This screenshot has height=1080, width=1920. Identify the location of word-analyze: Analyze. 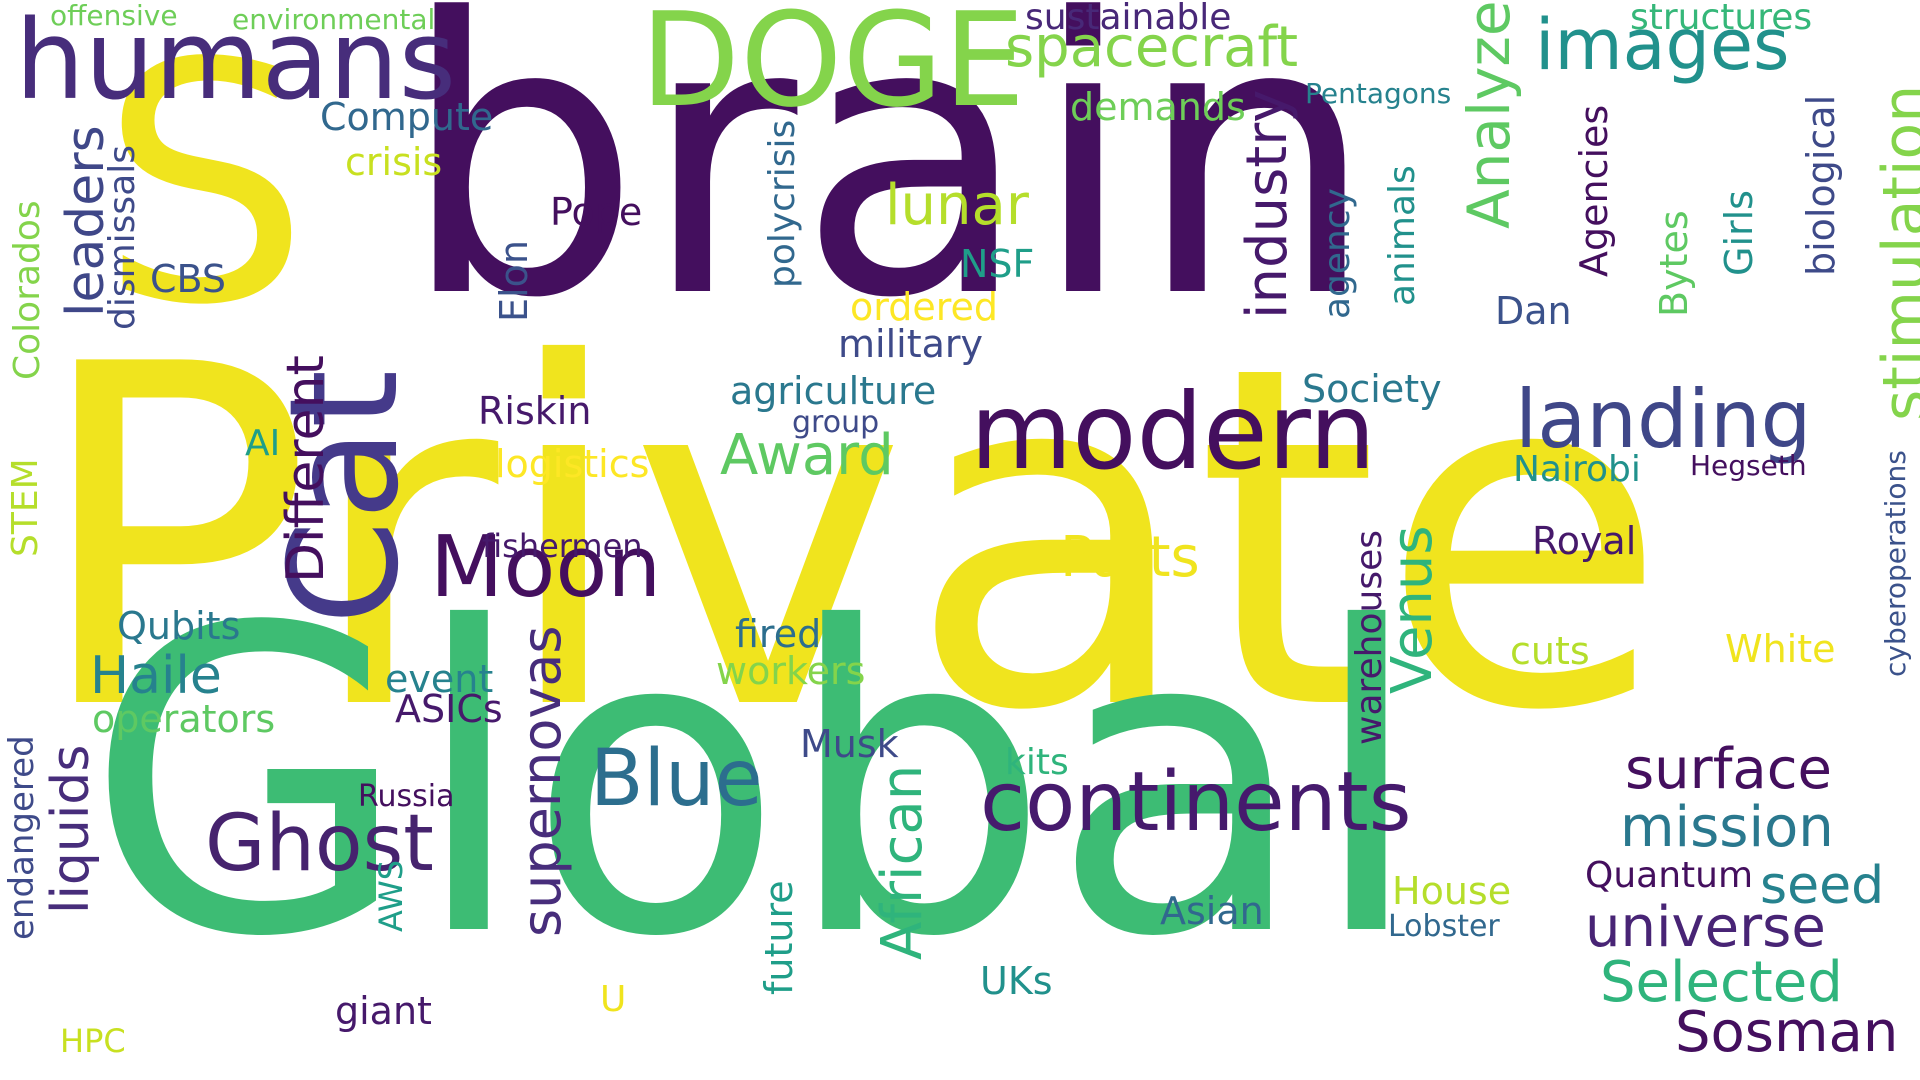
(1489, 114).